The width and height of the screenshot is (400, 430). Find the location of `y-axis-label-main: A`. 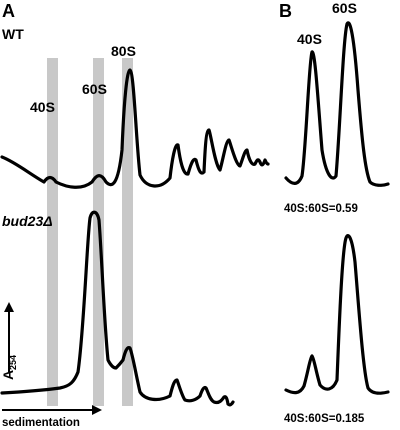

y-axis-label-main: A is located at coordinates (8, 375).